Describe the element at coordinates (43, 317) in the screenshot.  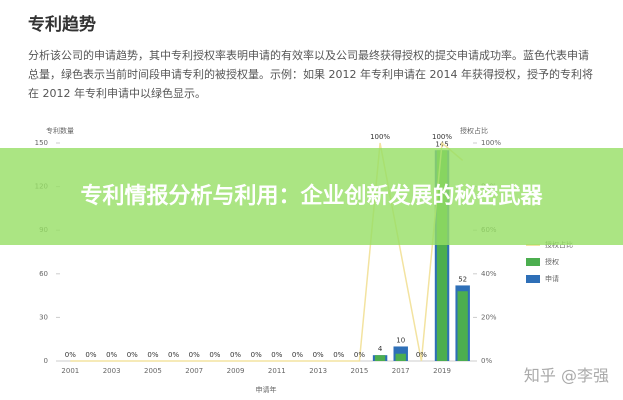
I see `y-tick-label: 30` at that location.